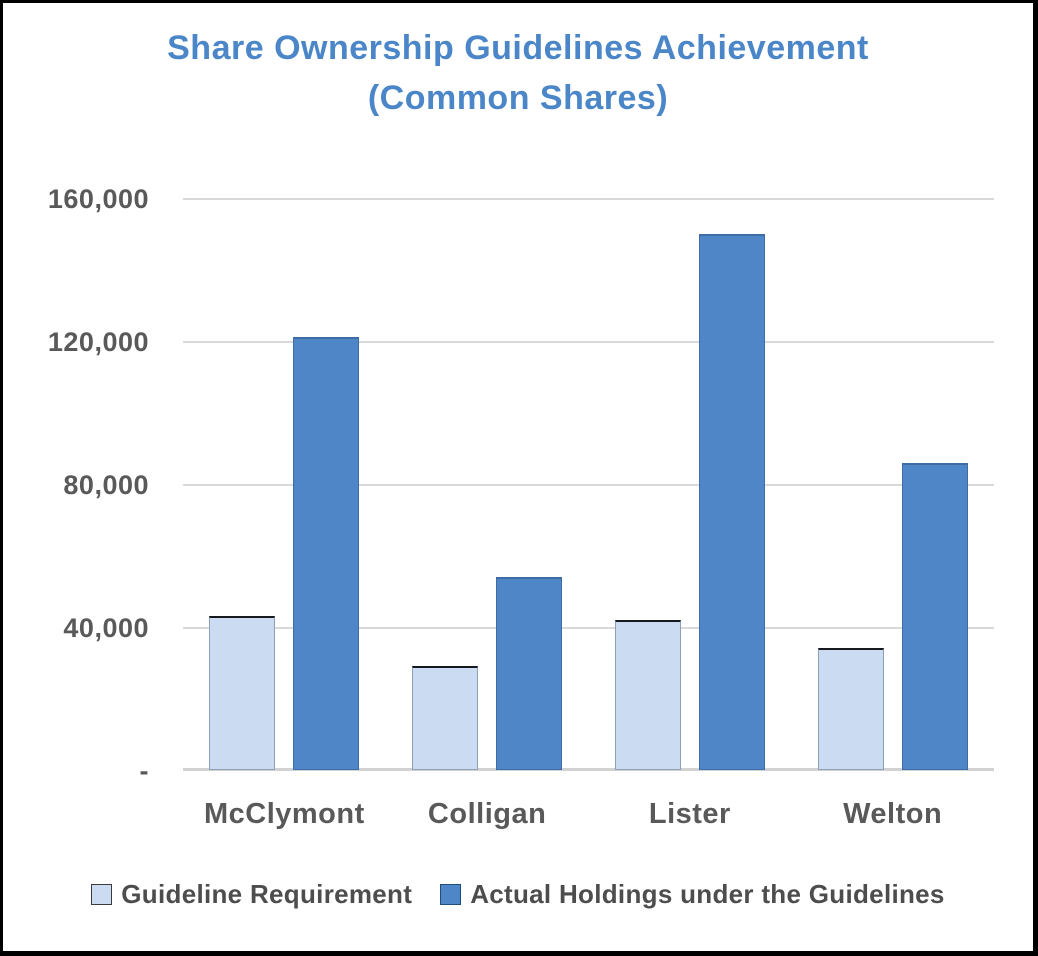  I want to click on y-tick-label: 80,000, so click(106, 485).